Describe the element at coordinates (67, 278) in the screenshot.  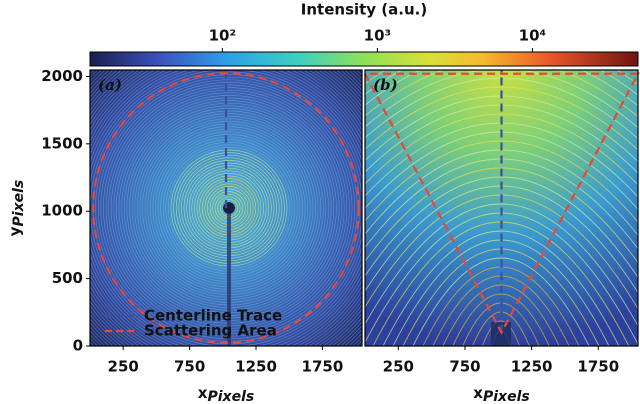
I see `y-tick-label: 500` at that location.